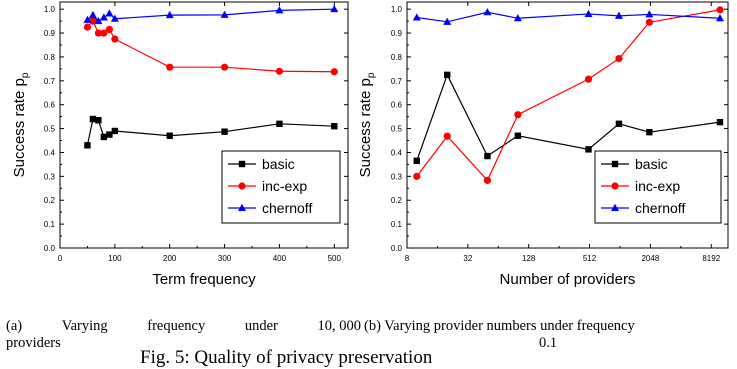  What do you see at coordinates (50, 129) in the screenshot?
I see `y-tick-label: 0.5` at bounding box center [50, 129].